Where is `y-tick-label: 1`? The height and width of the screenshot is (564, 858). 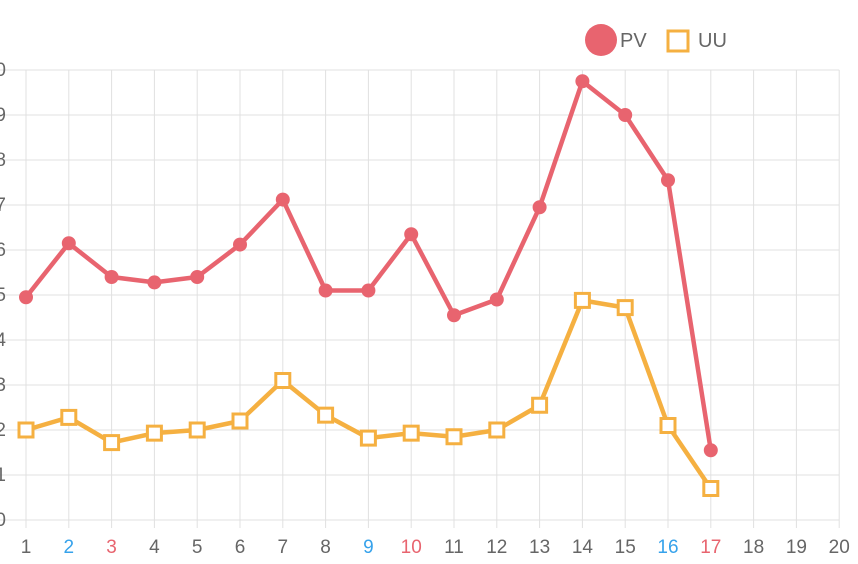
y-tick-label: 1 is located at coordinates (3, 475).